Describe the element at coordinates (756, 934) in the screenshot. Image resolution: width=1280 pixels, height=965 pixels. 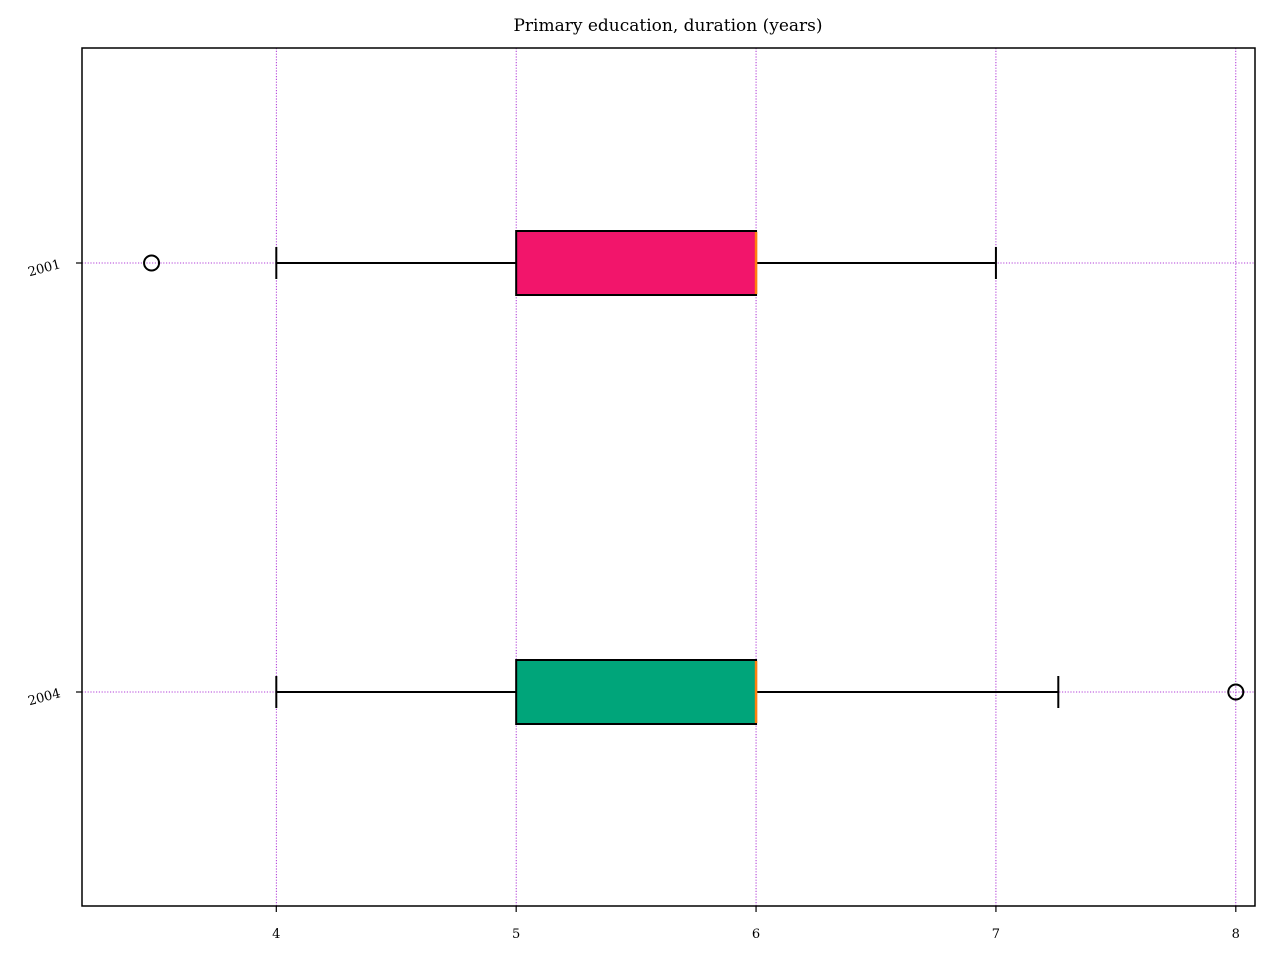
I see `x-tick-label: 6` at that location.